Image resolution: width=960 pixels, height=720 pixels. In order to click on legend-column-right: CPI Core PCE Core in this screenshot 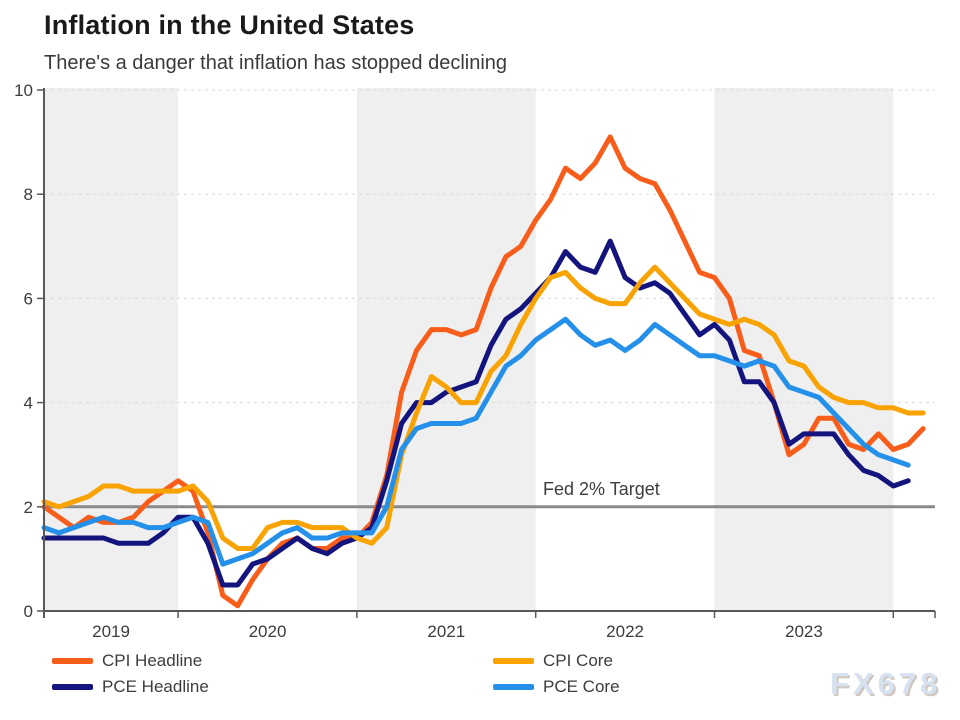, I will do `click(556, 673)`.